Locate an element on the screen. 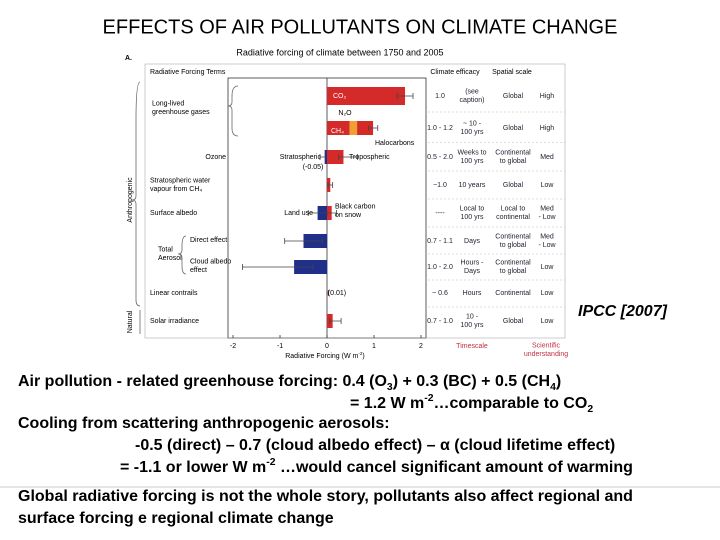 This screenshot has height=540, width=720. term-label: effect is located at coordinates (198, 270).